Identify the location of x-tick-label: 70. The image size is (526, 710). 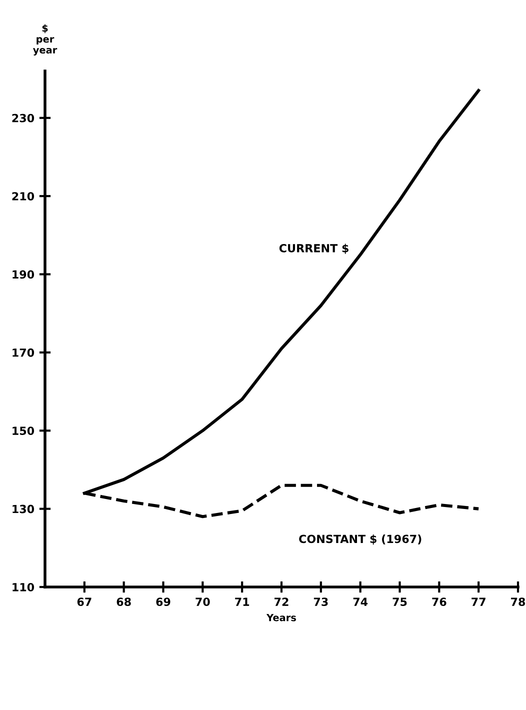
(203, 602).